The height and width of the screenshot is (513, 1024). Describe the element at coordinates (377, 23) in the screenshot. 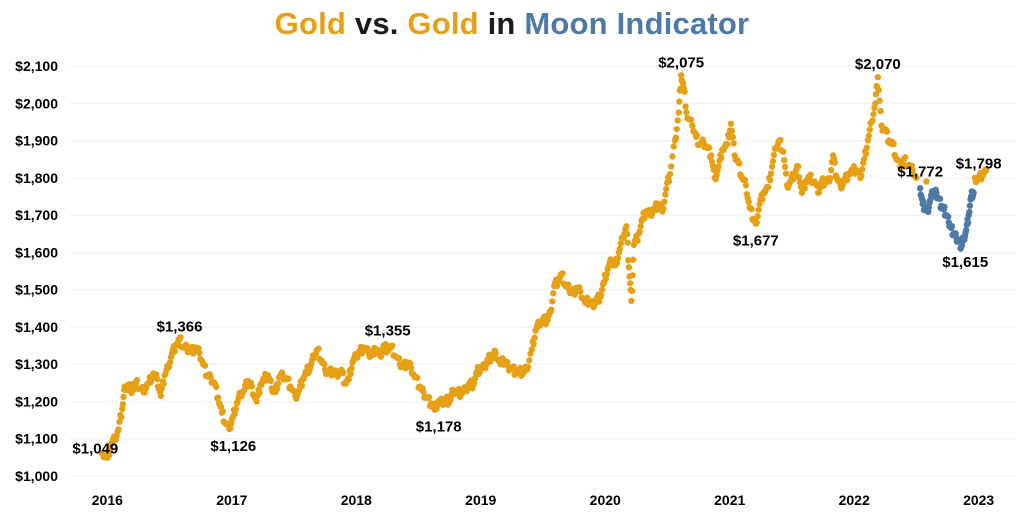

I see `title-vs: vs.` at that location.